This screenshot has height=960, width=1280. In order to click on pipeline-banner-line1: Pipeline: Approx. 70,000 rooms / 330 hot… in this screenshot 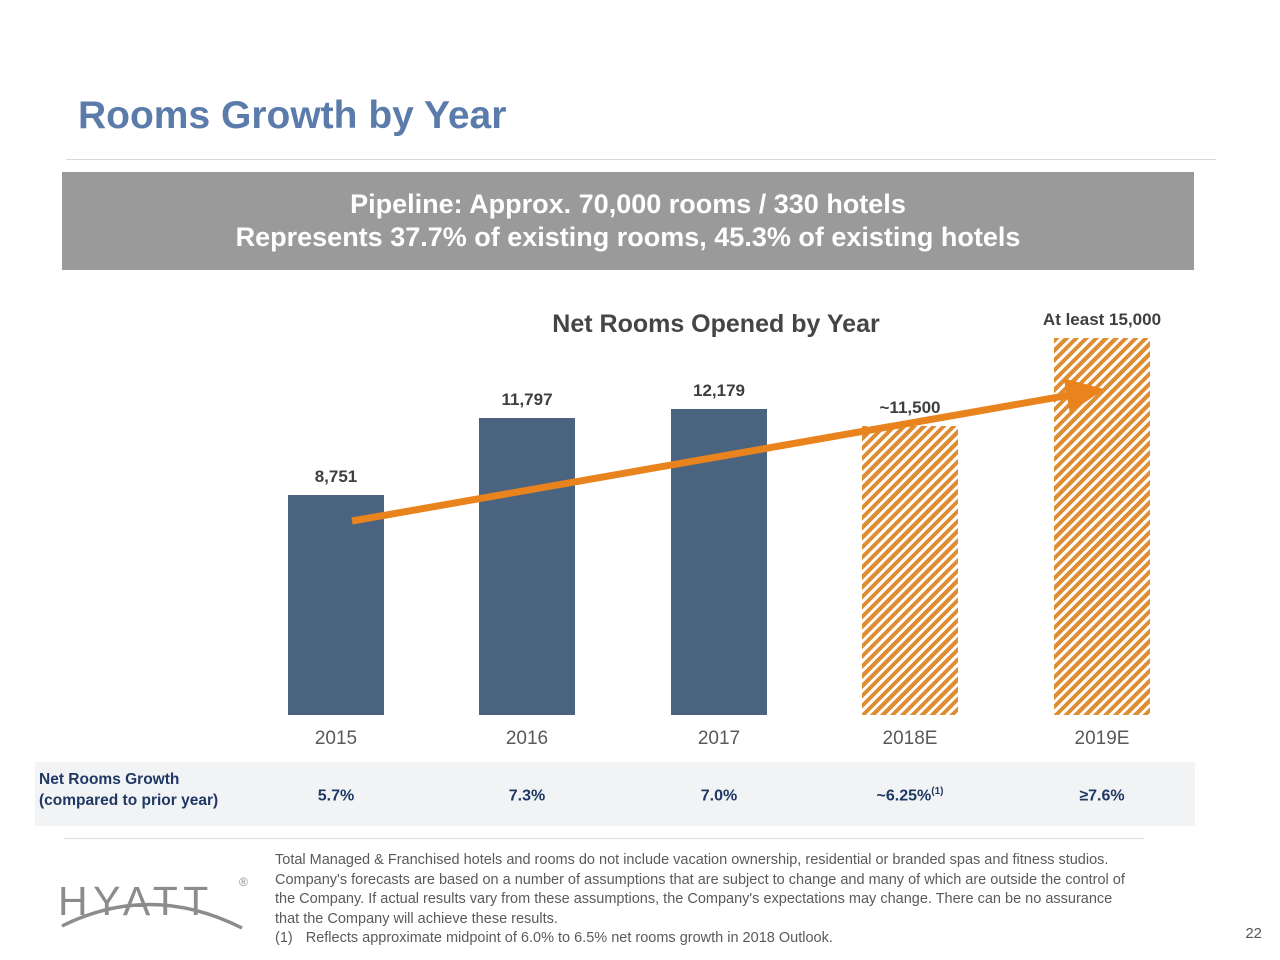, I will do `click(628, 204)`.